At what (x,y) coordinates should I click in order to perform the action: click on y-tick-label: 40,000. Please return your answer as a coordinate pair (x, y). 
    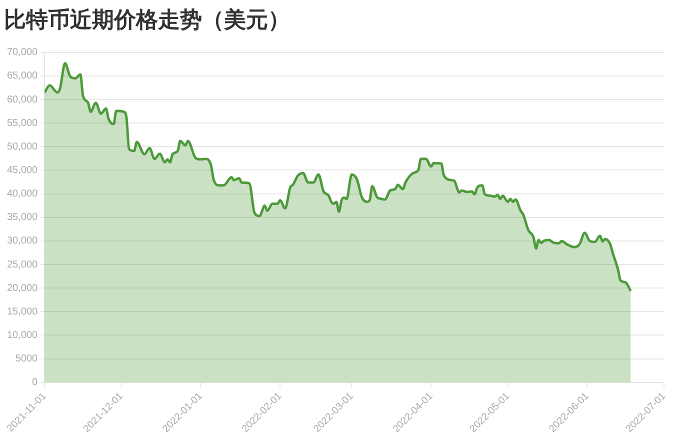
    Looking at the image, I should click on (22, 194).